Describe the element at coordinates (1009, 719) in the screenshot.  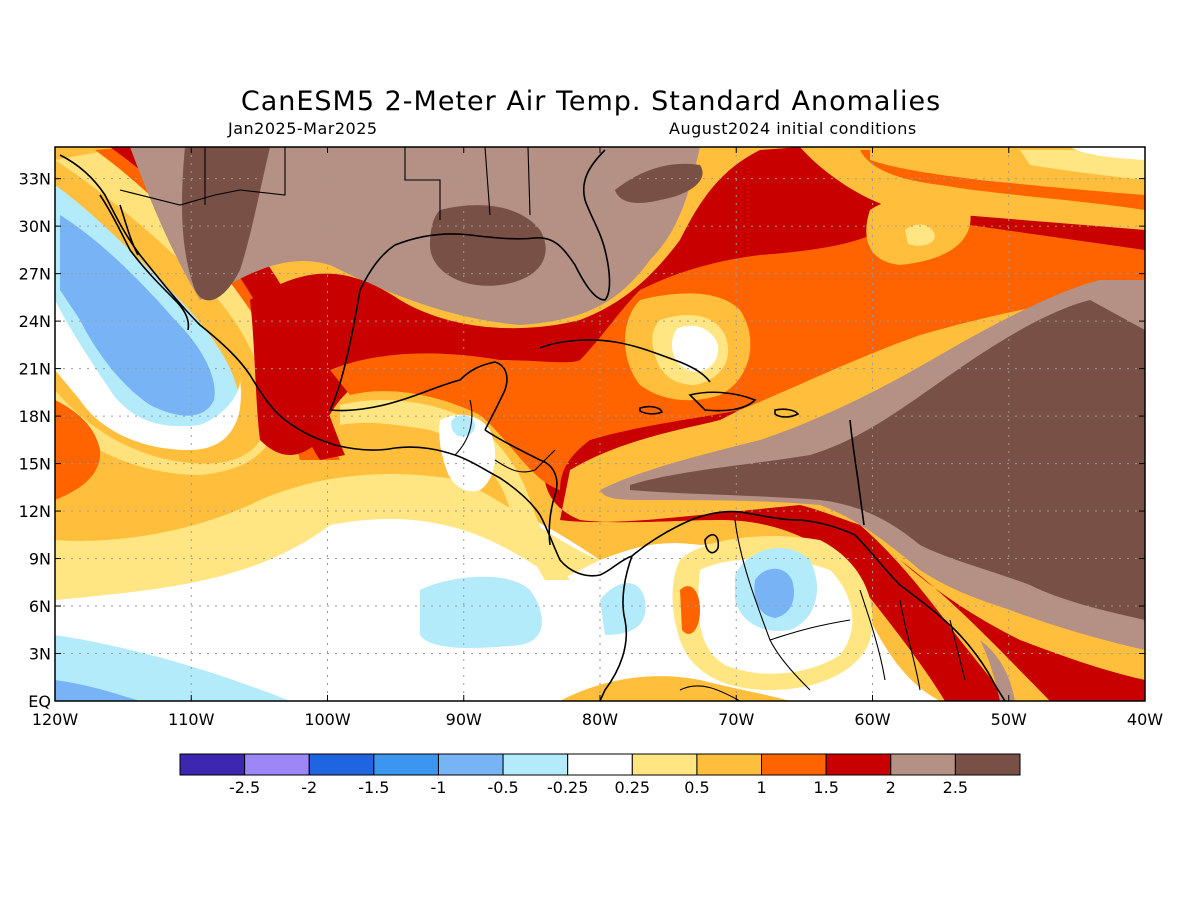
I see `lon-tick-label: 50W` at that location.